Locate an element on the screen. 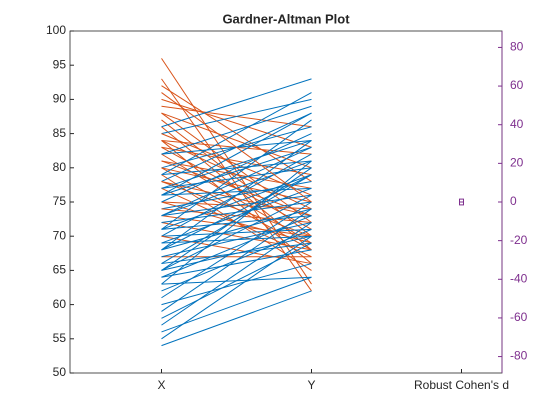 The width and height of the screenshot is (560, 420). y-tick-label: 90 is located at coordinates (60, 99).